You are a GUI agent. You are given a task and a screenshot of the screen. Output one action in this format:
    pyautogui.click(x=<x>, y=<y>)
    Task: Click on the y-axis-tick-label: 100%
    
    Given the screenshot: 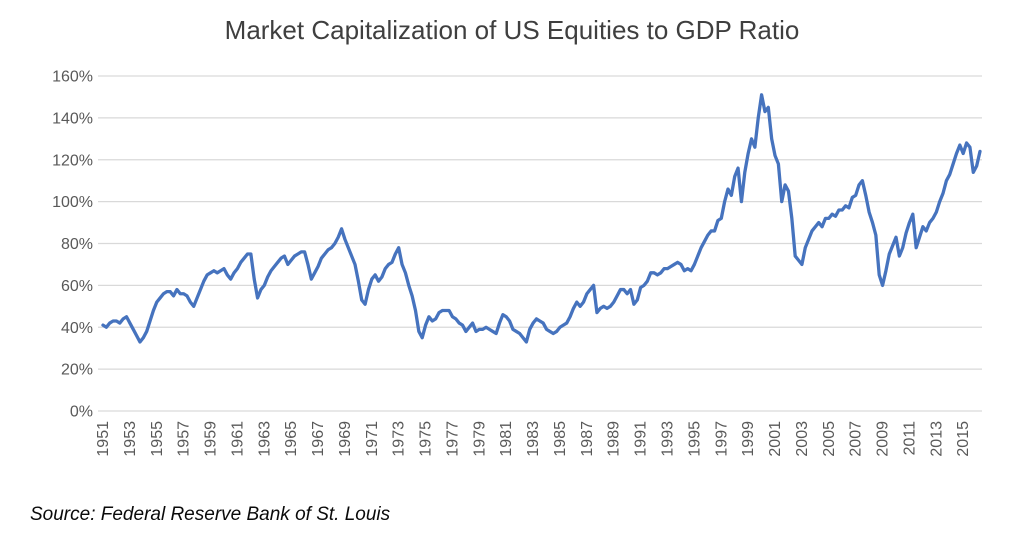 What is the action you would take?
    pyautogui.click(x=72, y=202)
    